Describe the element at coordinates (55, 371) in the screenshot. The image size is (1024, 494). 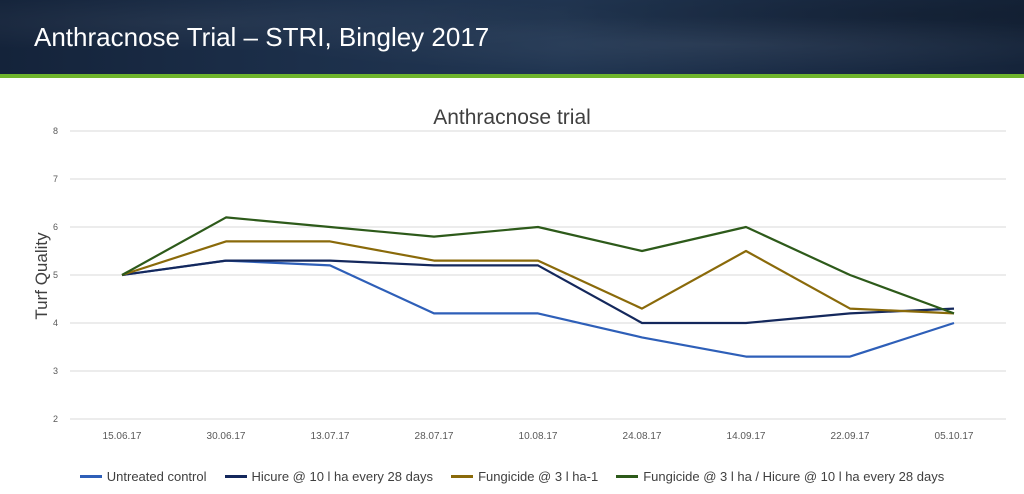
I see `y-tick-label: 3` at that location.